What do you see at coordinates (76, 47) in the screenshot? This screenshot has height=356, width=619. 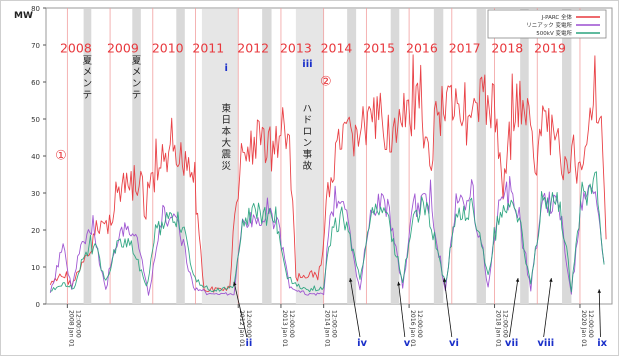 I see `year-label: 2008` at bounding box center [76, 47].